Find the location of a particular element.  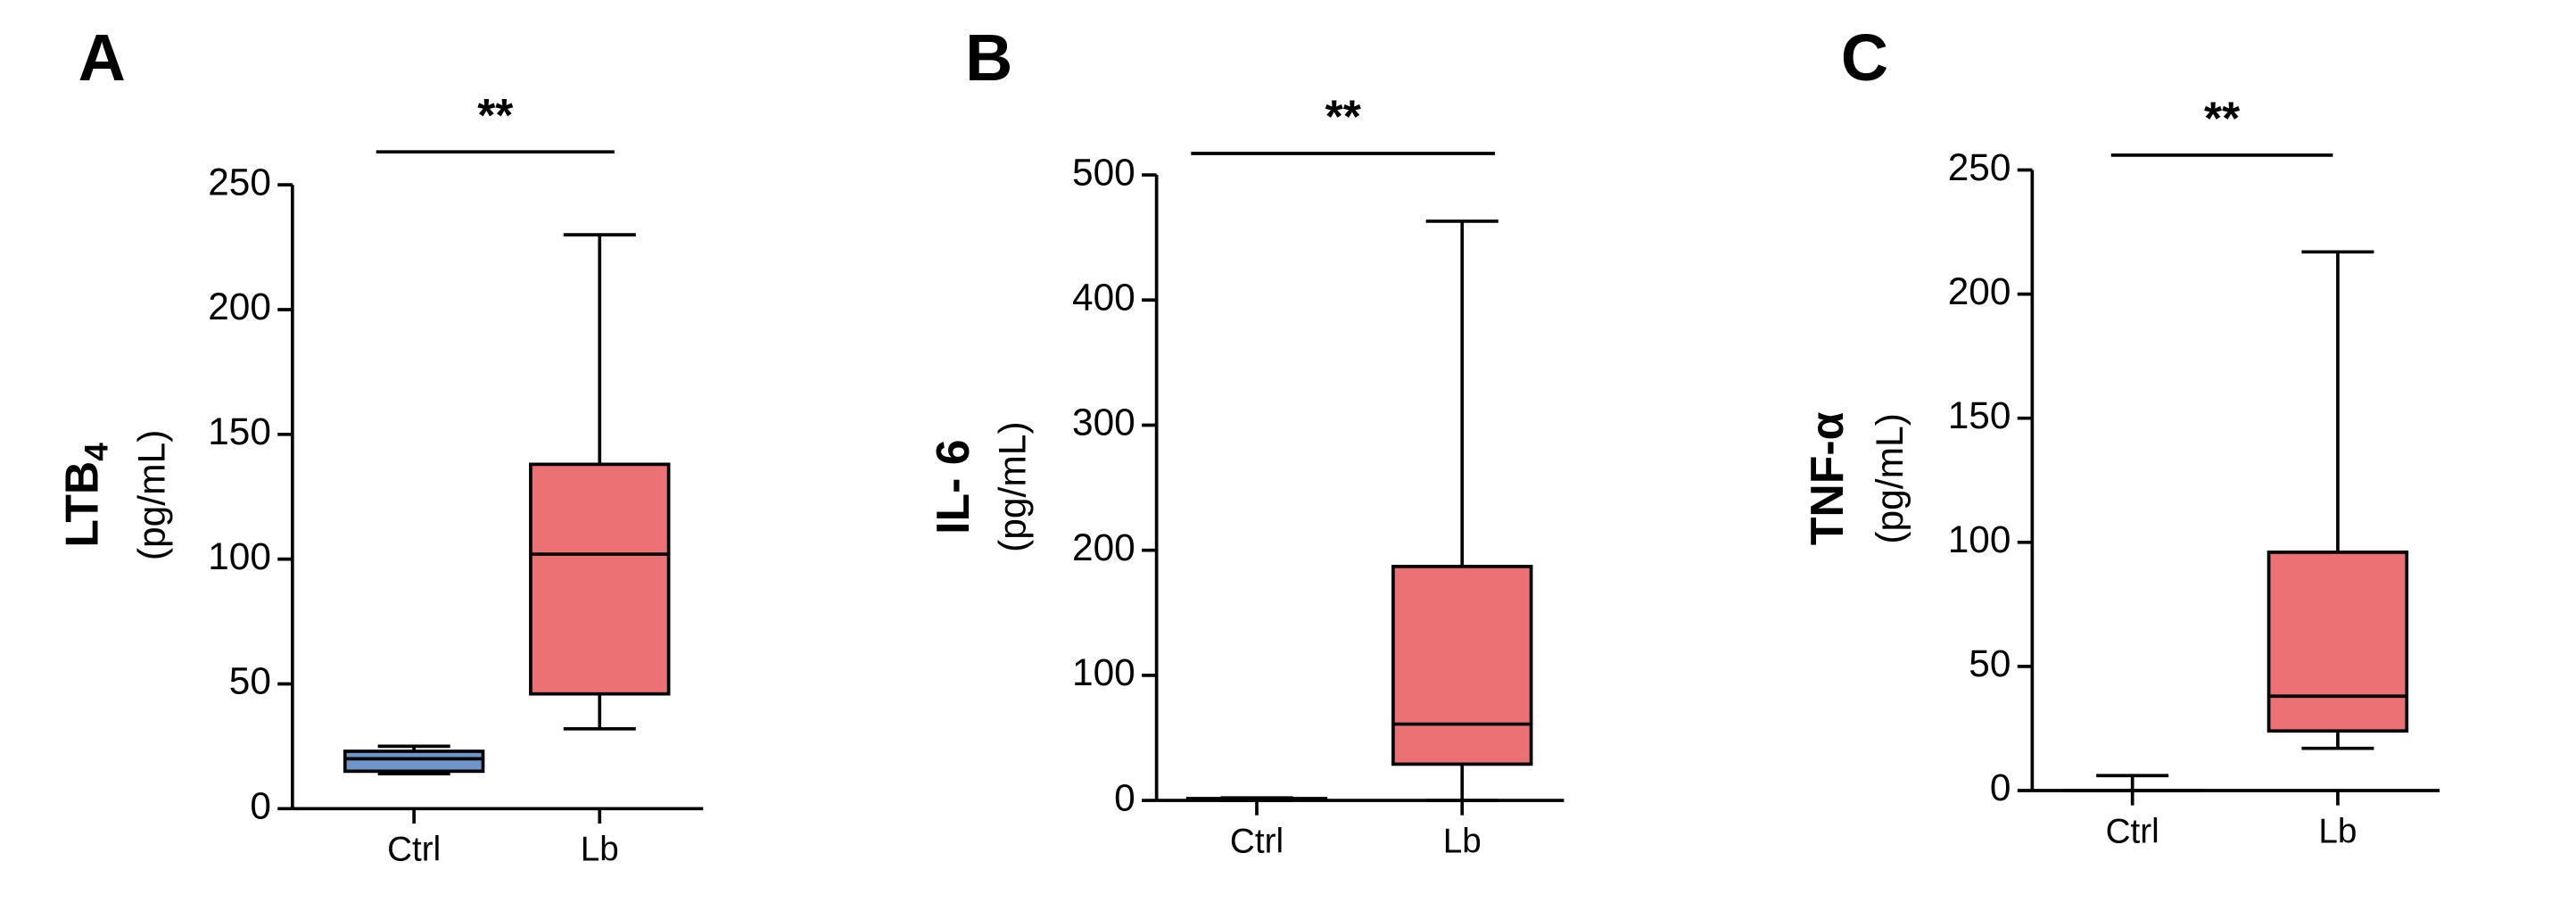

y-tick-label: 300 is located at coordinates (1103, 422).